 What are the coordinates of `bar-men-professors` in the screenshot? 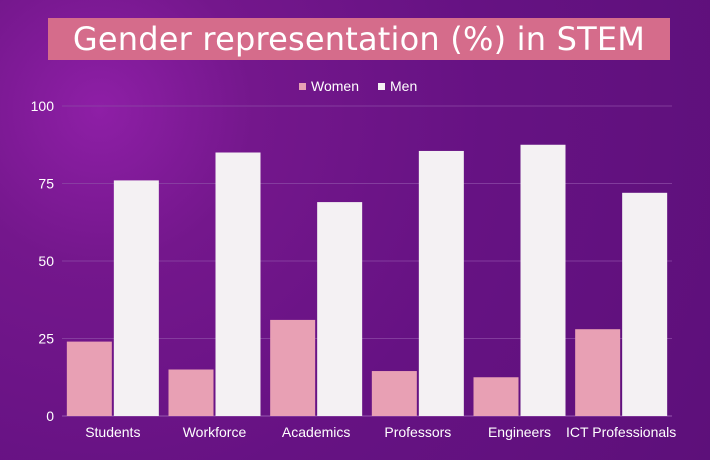 It's located at (441, 283).